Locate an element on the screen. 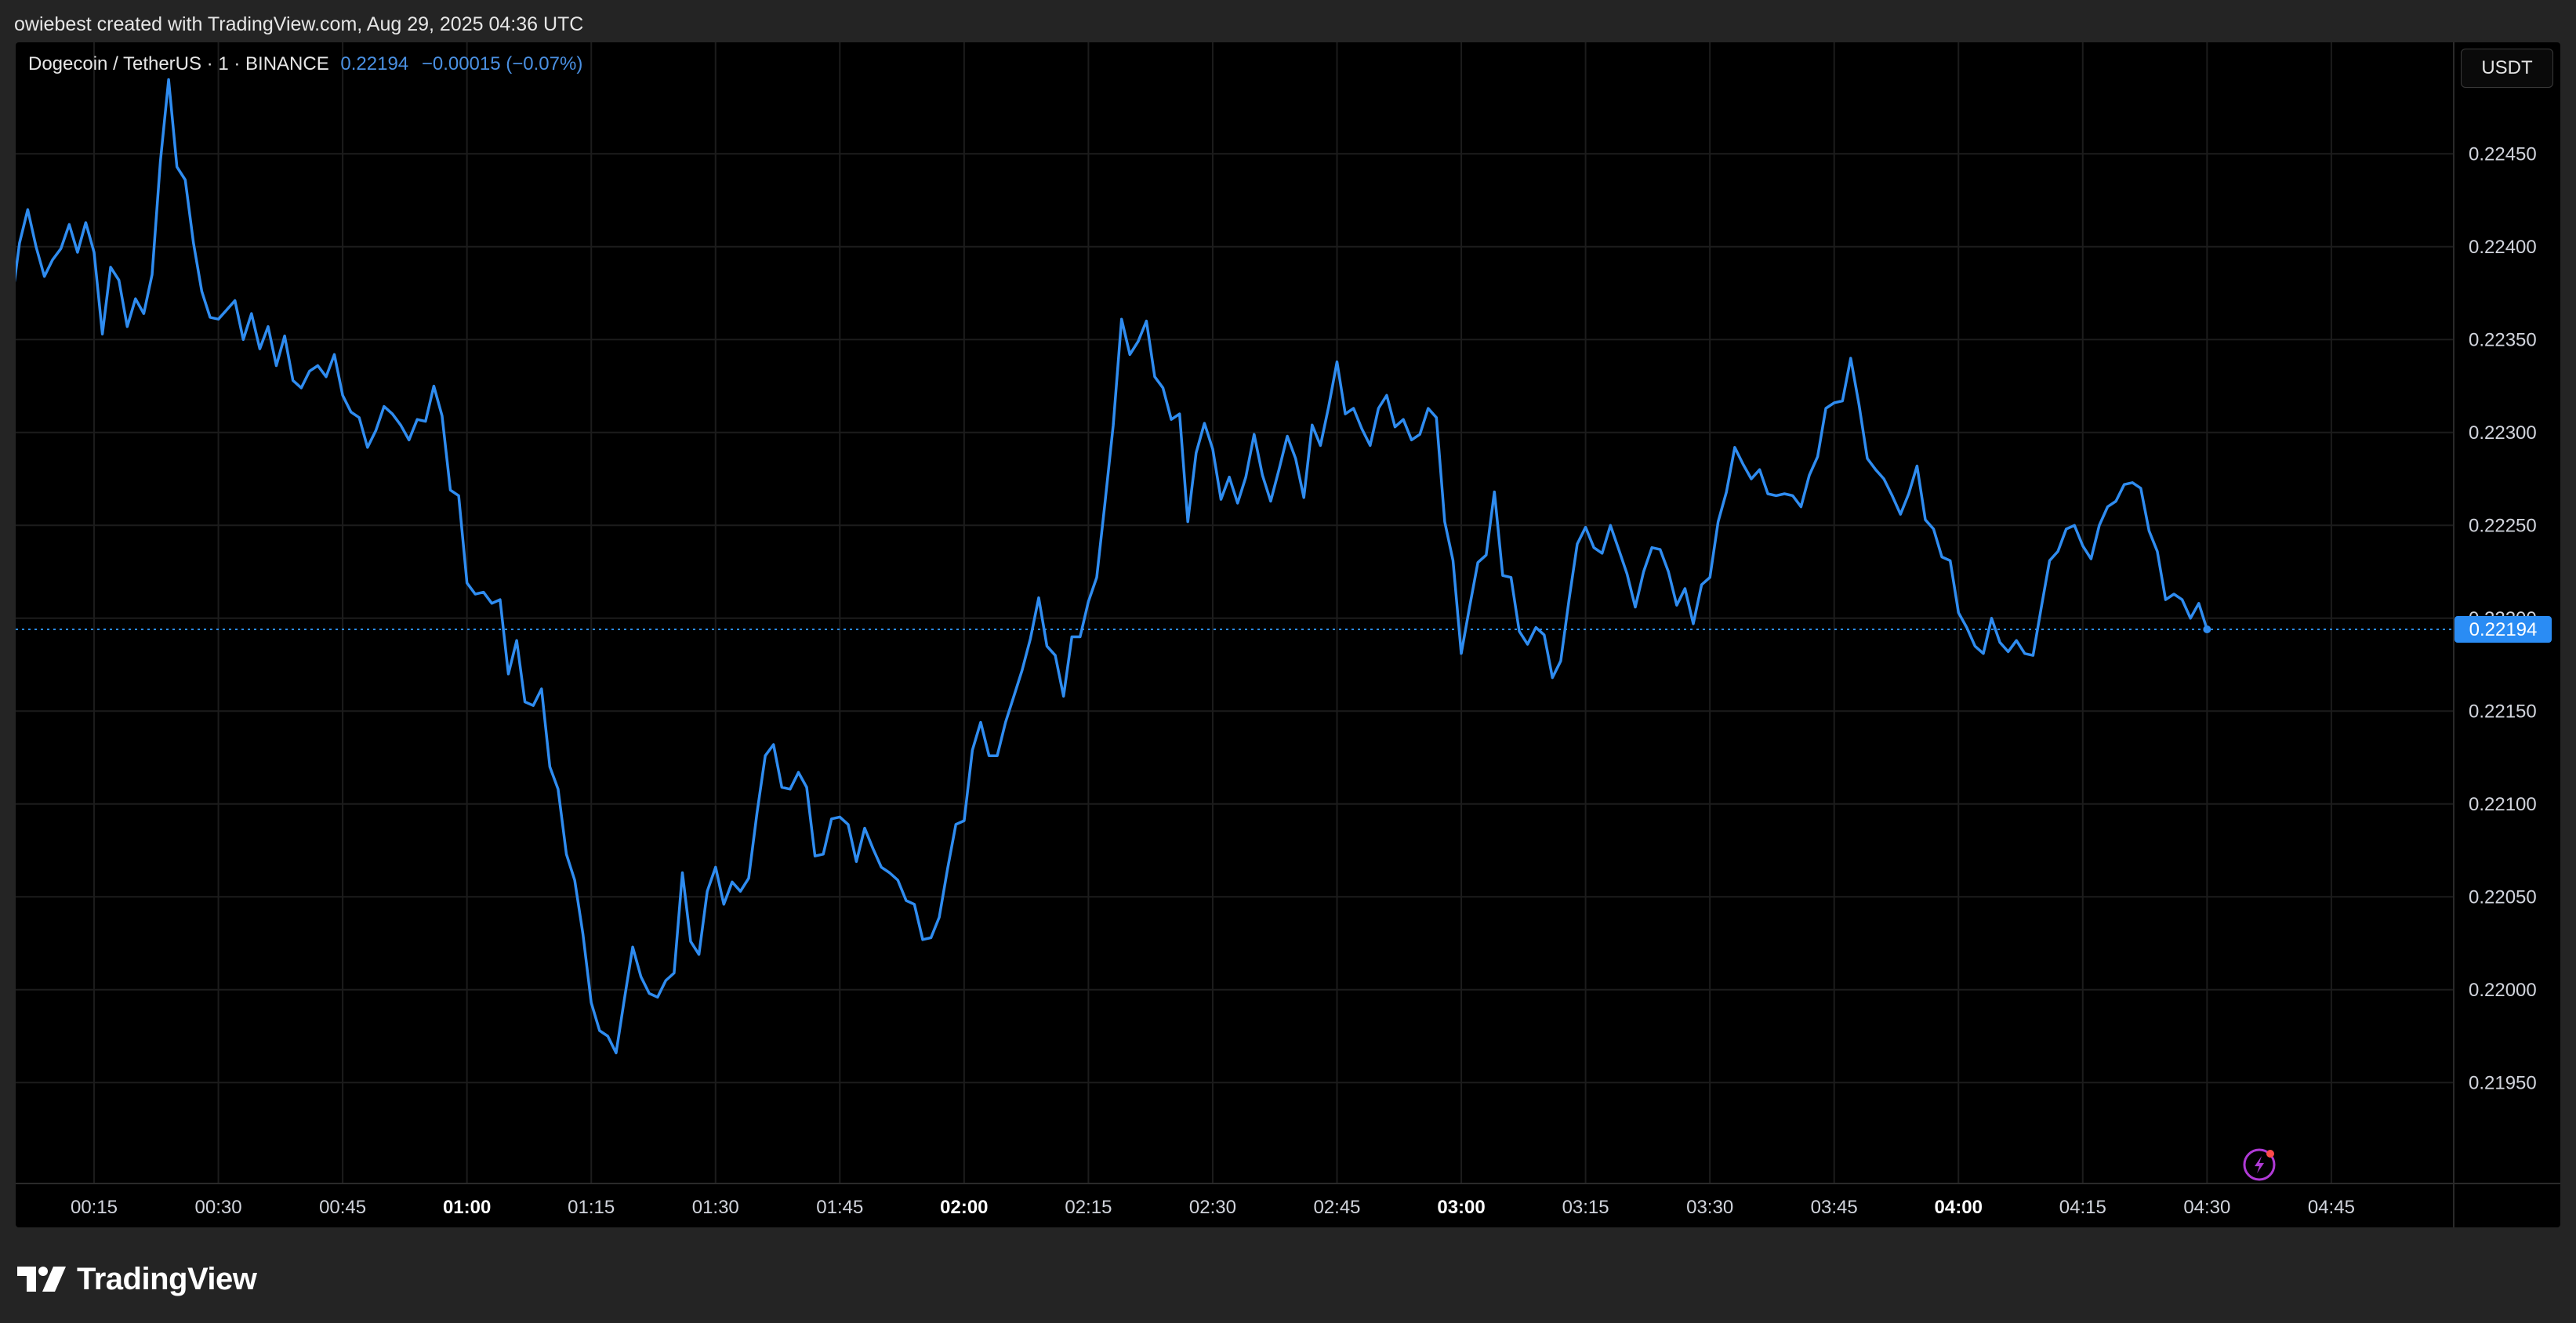 The height and width of the screenshot is (1323, 2576). y-tick-label: 0.22100 is located at coordinates (2503, 805).